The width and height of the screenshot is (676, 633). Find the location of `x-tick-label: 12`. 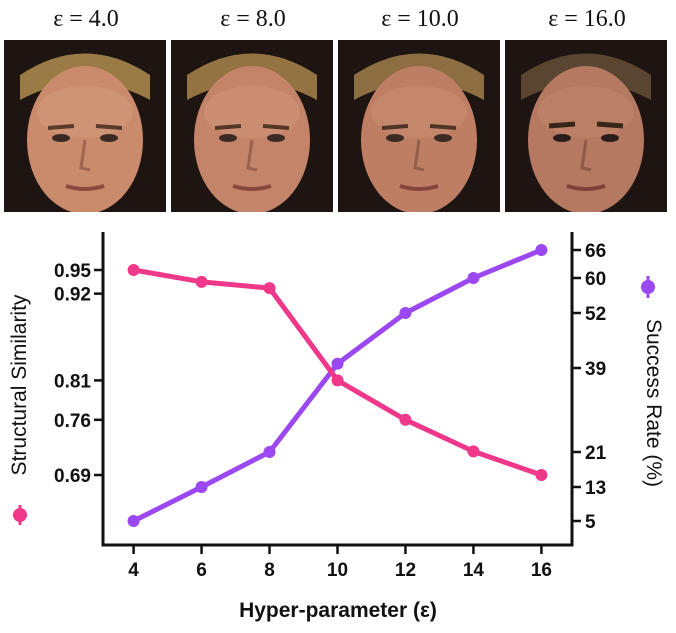

x-tick-label: 12 is located at coordinates (405, 570).